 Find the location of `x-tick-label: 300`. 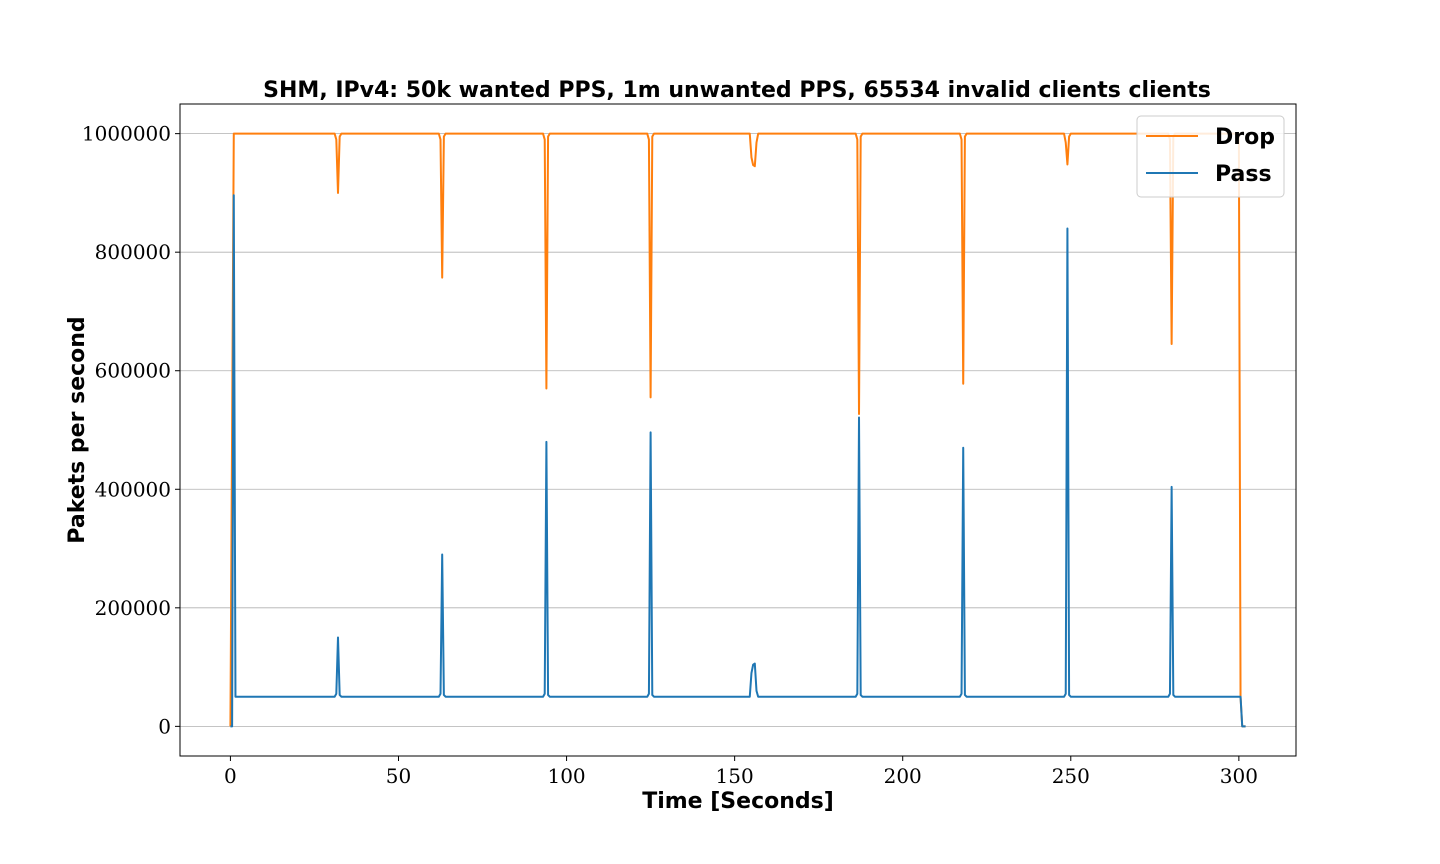

x-tick-label: 300 is located at coordinates (1239, 776).